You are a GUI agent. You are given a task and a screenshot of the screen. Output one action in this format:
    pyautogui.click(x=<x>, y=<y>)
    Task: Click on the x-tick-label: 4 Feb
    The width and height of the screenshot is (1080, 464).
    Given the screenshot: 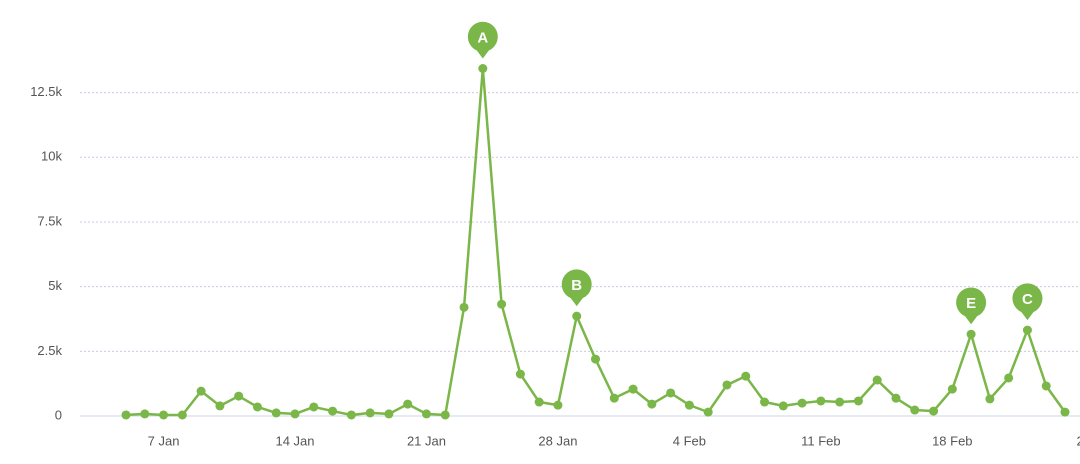 What is the action you would take?
    pyautogui.click(x=689, y=440)
    